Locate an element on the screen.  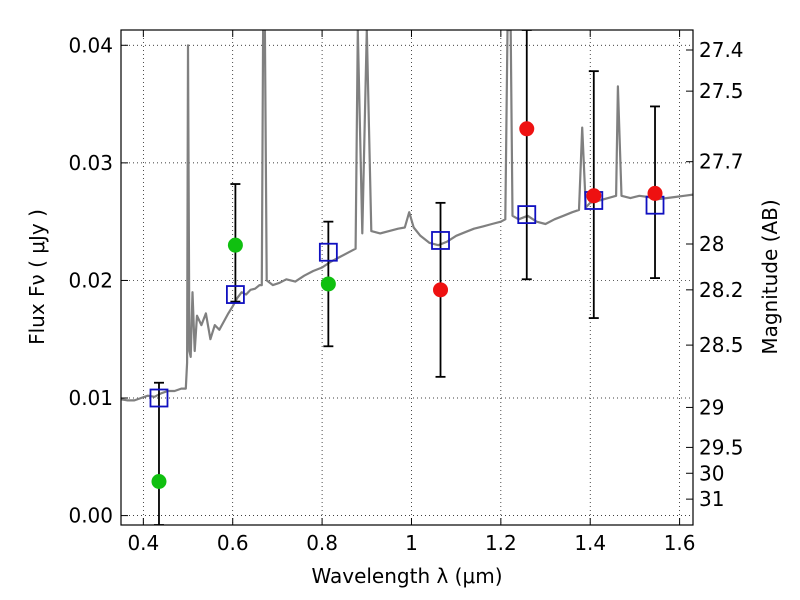
right-tick-label: 27.5 is located at coordinates (721, 91).